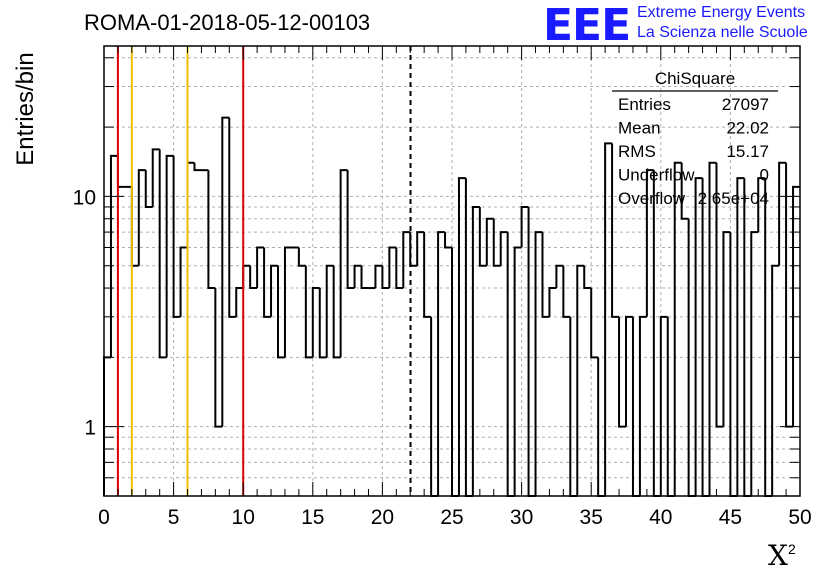 The width and height of the screenshot is (836, 572). What do you see at coordinates (745, 104) in the screenshot?
I see `stats-value: 27097` at bounding box center [745, 104].